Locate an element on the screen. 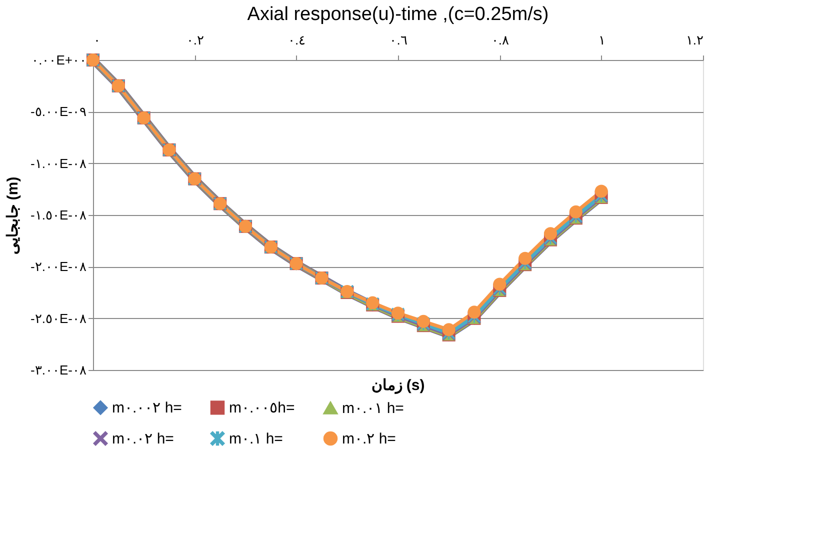 The height and width of the screenshot is (537, 814). x-tick-label: ٠ is located at coordinates (97, 40).